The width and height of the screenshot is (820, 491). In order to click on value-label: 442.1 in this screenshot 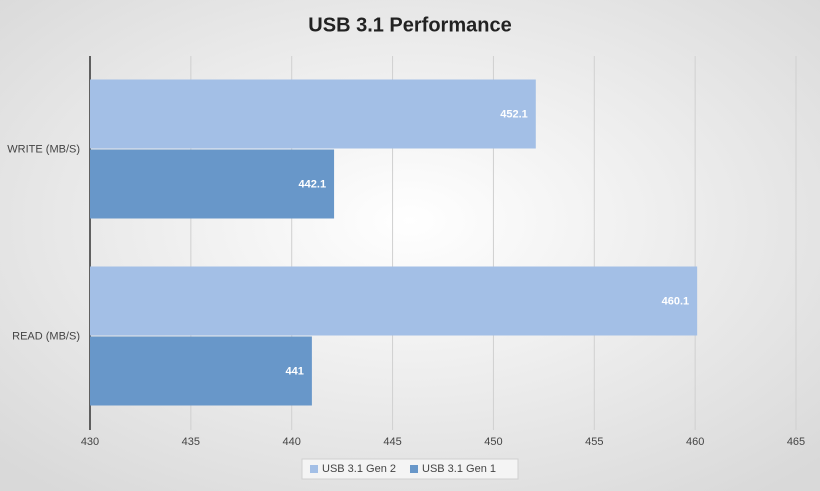, I will do `click(313, 184)`.